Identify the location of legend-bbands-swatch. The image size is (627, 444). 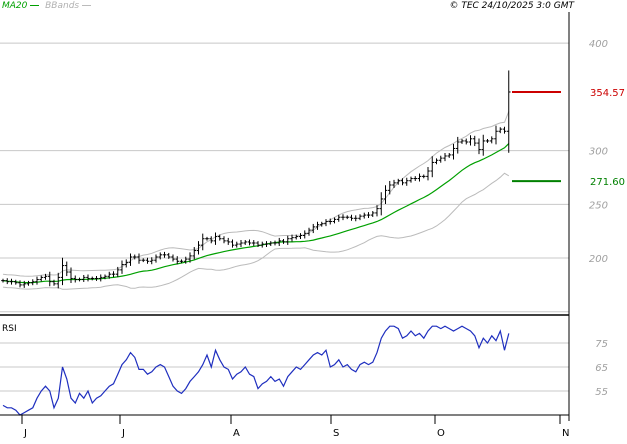
(86, 5).